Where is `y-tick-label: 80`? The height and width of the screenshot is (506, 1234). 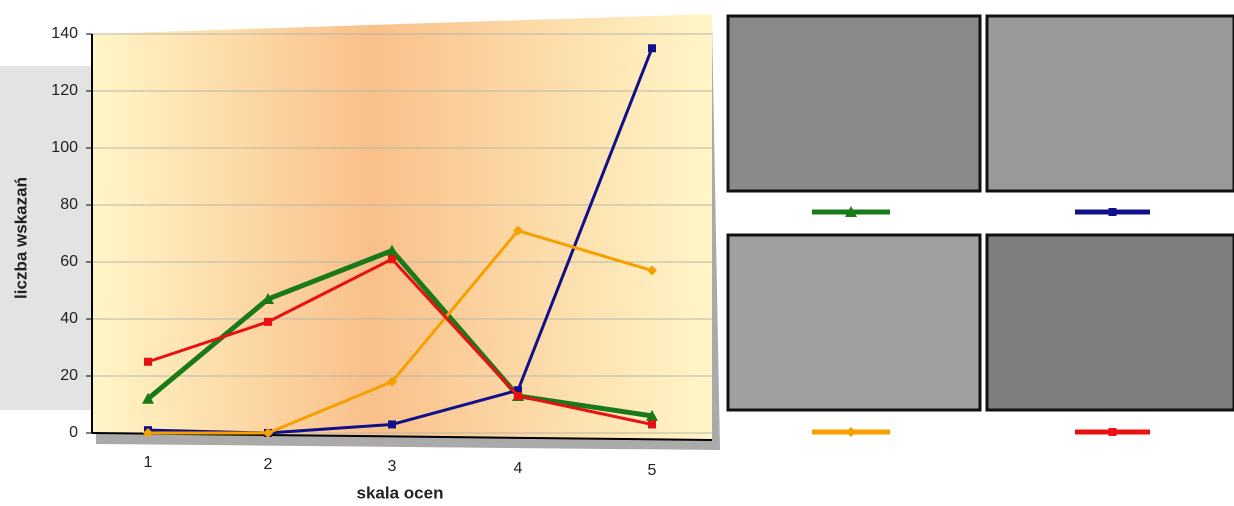
y-tick-label: 80 is located at coordinates (69, 204).